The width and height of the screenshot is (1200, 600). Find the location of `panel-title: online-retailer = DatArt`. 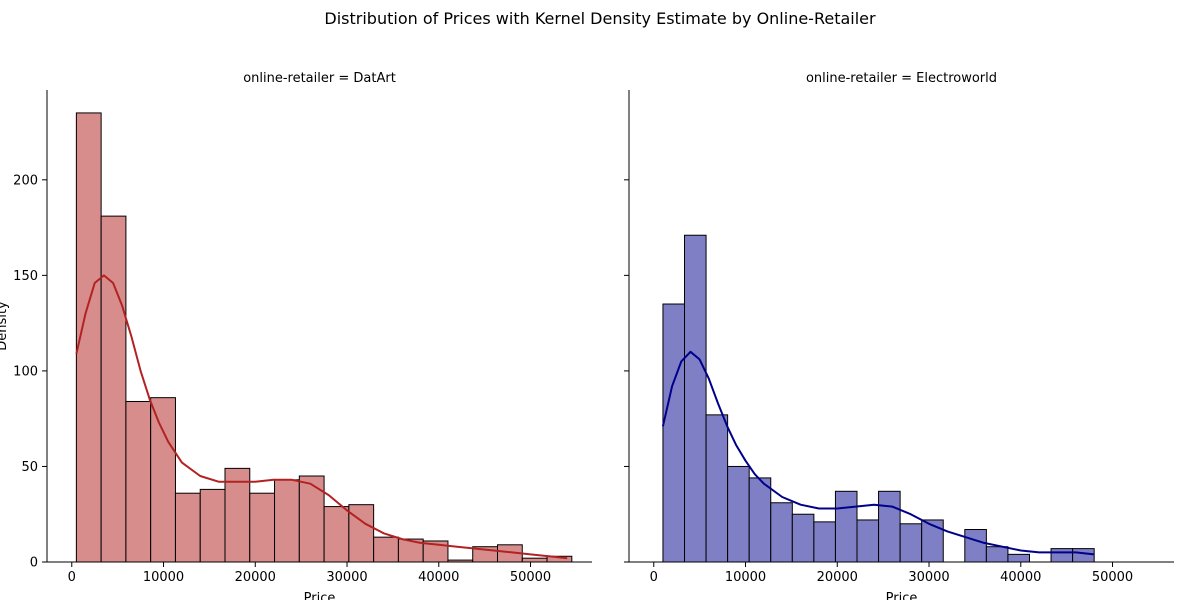

panel-title: online-retailer = DatArt is located at coordinates (319, 78).